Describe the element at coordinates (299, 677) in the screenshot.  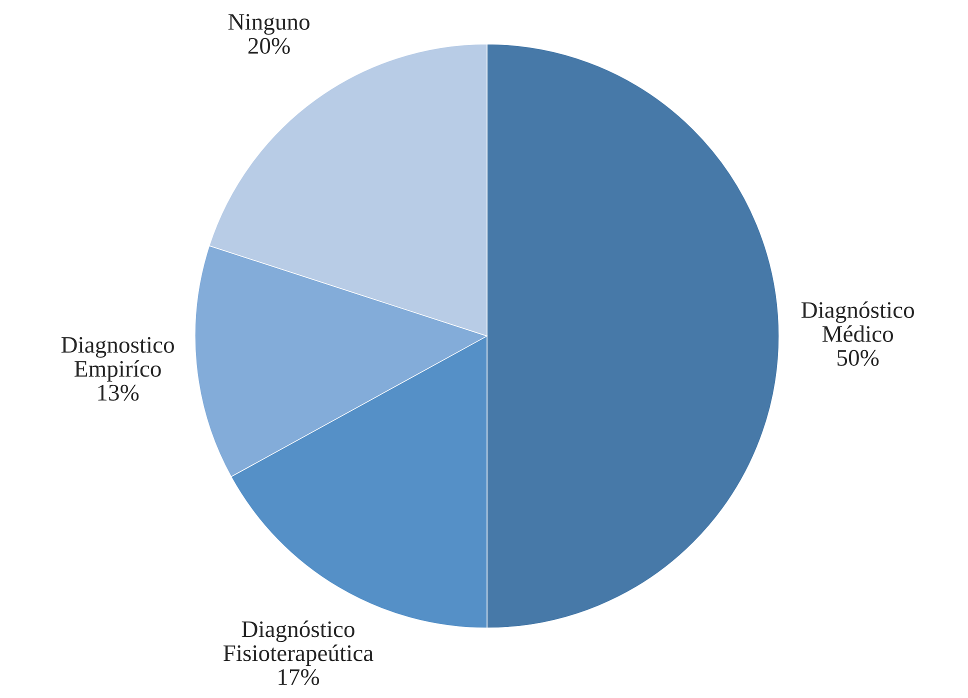
I see `data-label: 17%` at that location.